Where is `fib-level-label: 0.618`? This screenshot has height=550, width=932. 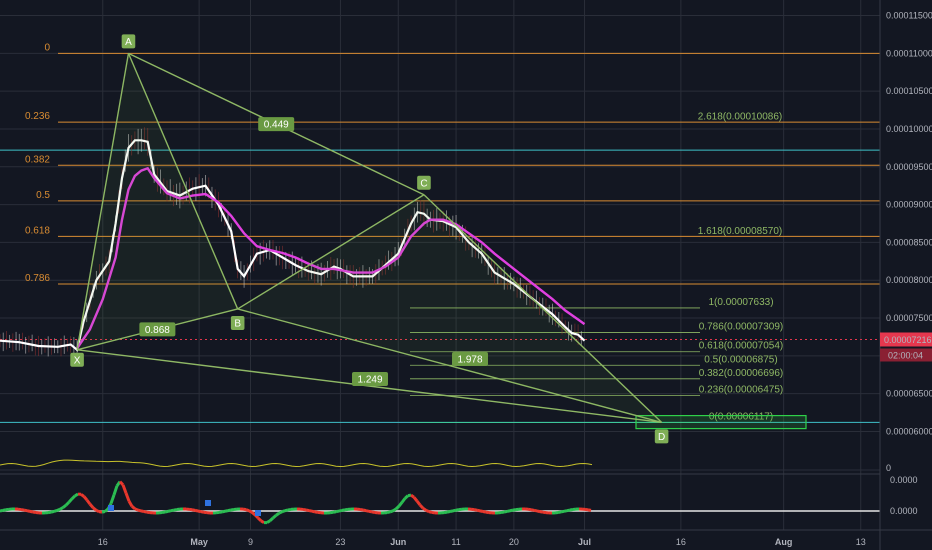
fib-level-label: 0.618 is located at coordinates (37, 230).